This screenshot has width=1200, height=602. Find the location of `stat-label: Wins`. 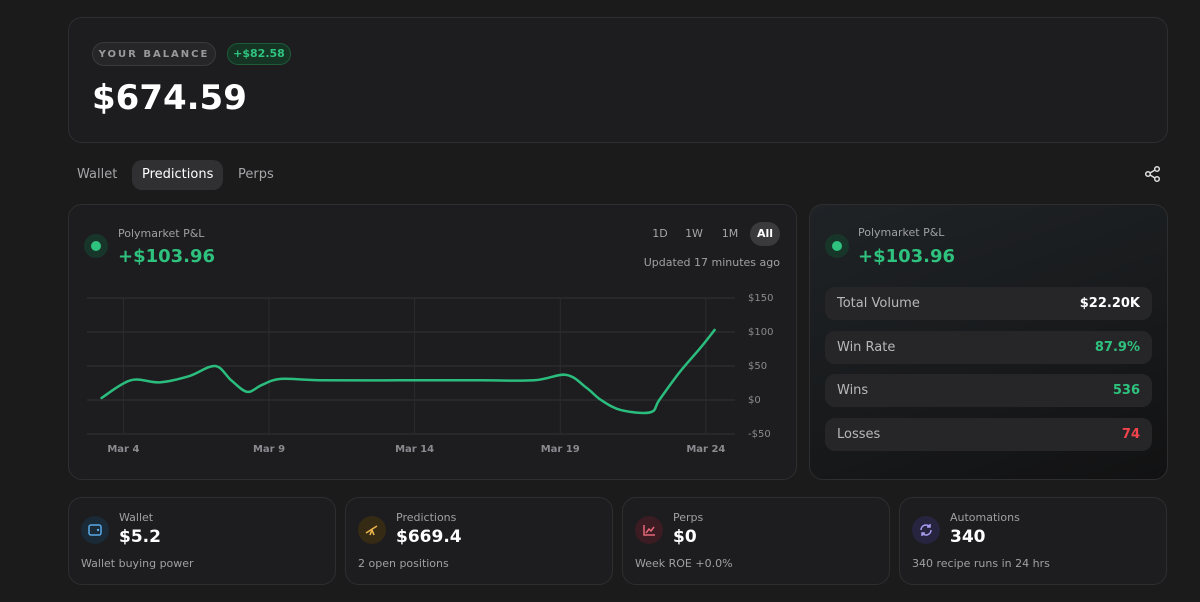

stat-label: Wins is located at coordinates (853, 390).